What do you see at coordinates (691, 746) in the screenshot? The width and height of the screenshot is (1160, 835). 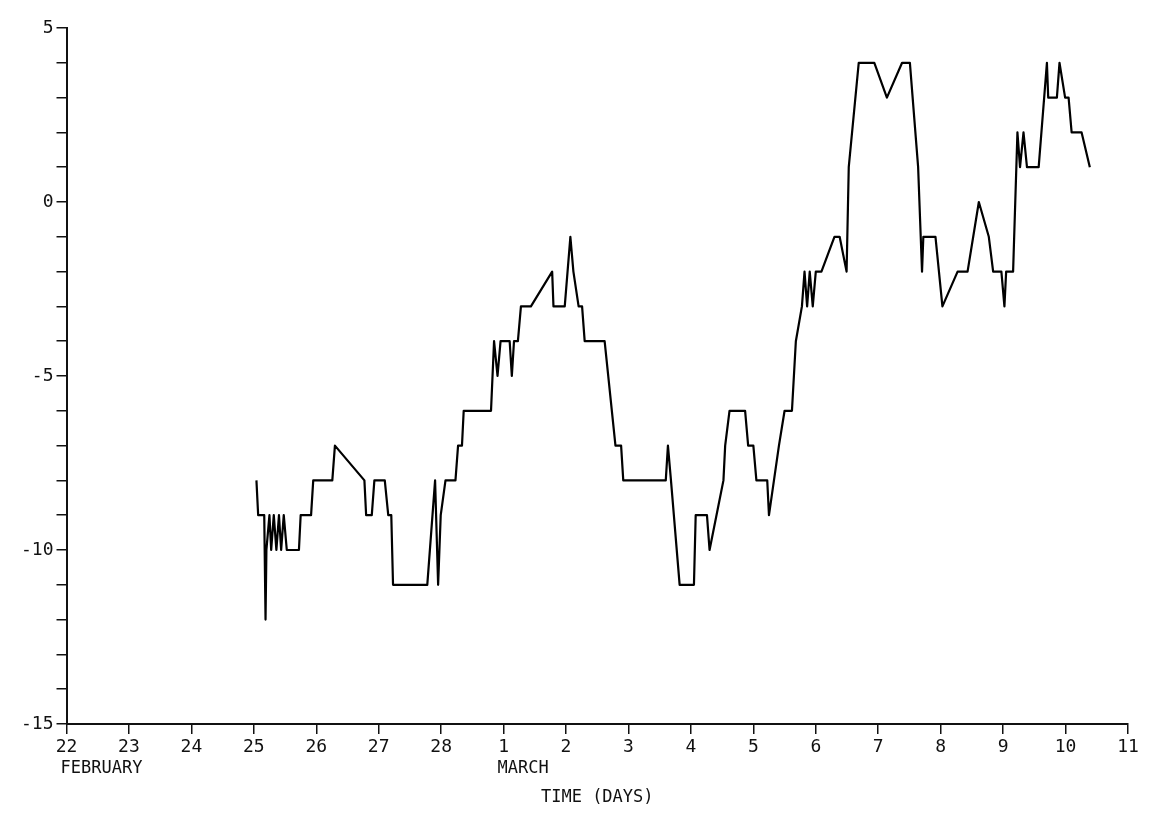 I see `x-tick-label: 4` at bounding box center [691, 746].